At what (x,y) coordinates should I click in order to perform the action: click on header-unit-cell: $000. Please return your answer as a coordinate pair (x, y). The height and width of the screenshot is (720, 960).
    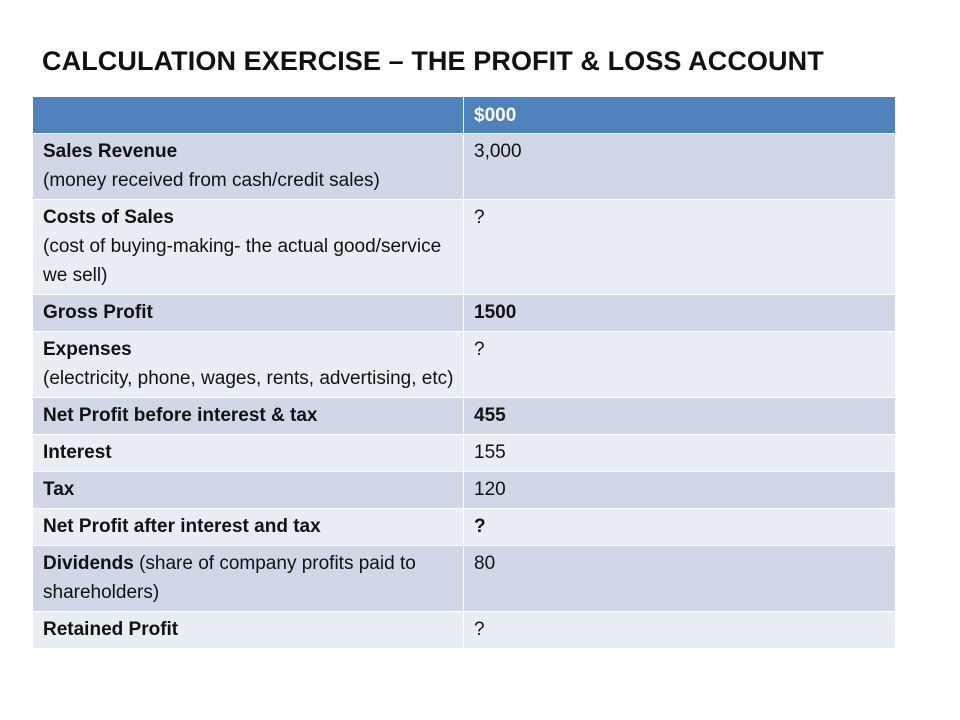
    Looking at the image, I should click on (680, 115).